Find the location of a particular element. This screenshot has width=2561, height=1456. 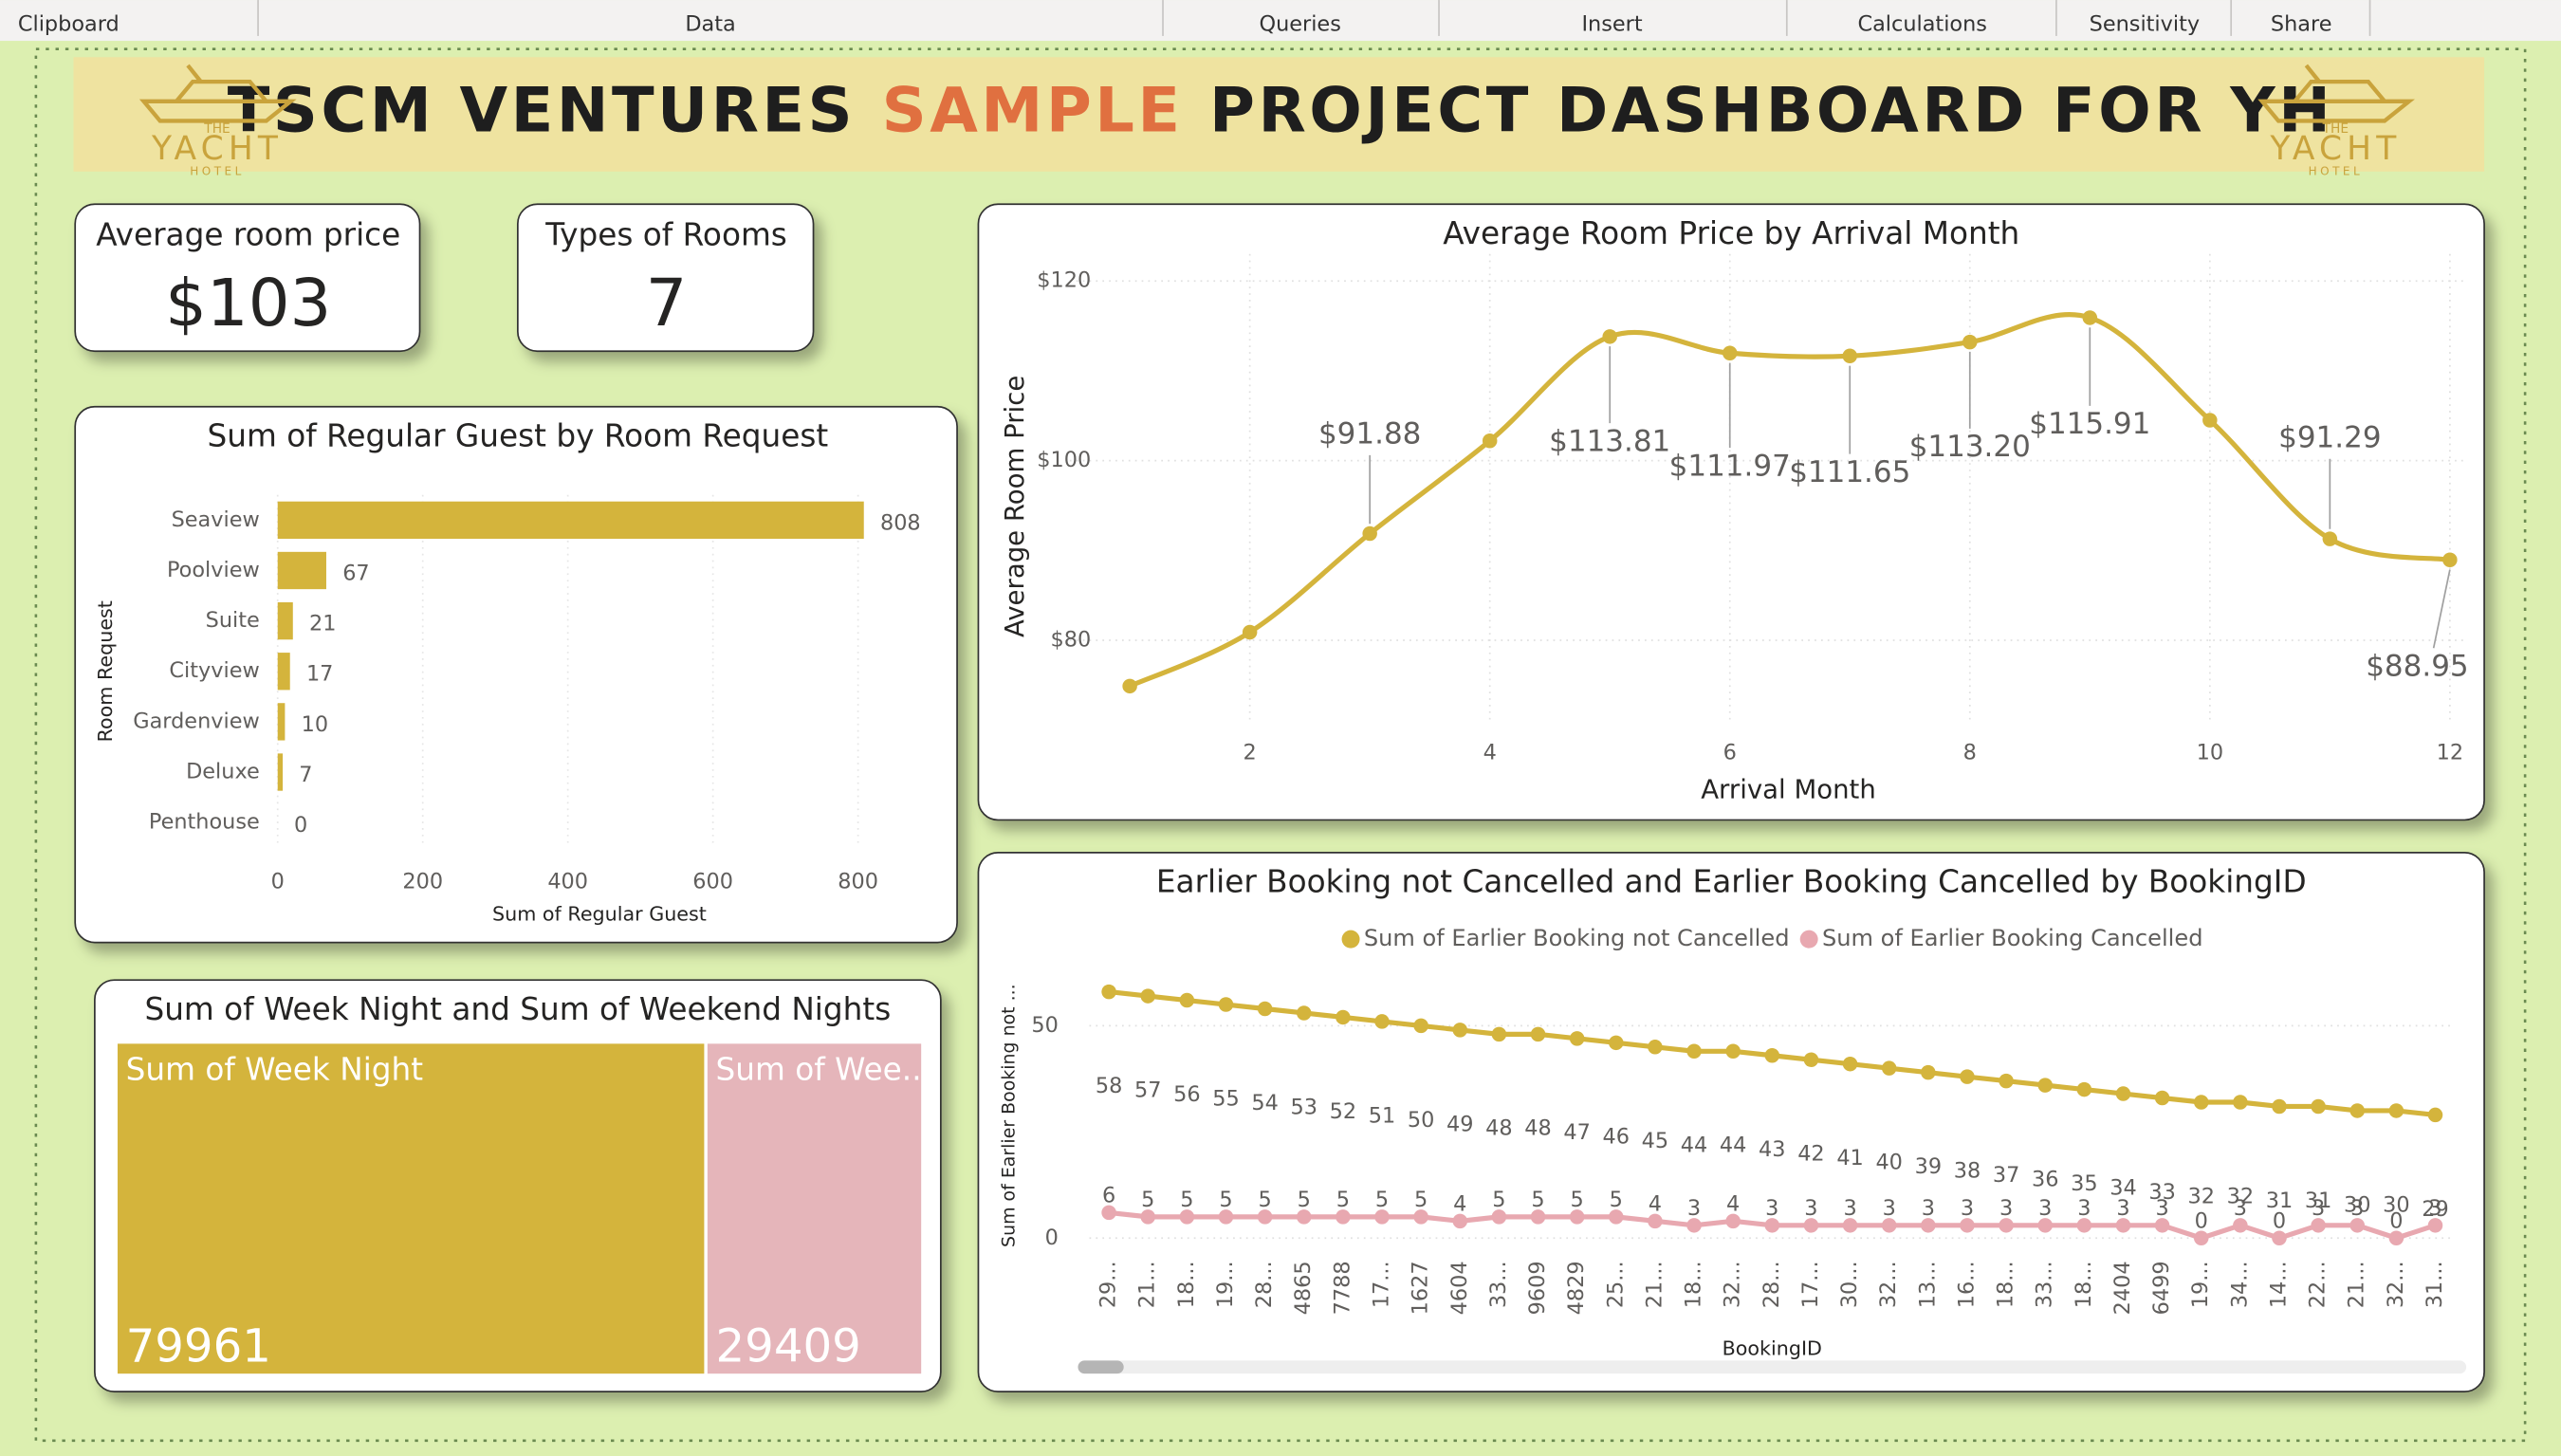

toolbar-item: Sensitivity is located at coordinates (2145, 23).